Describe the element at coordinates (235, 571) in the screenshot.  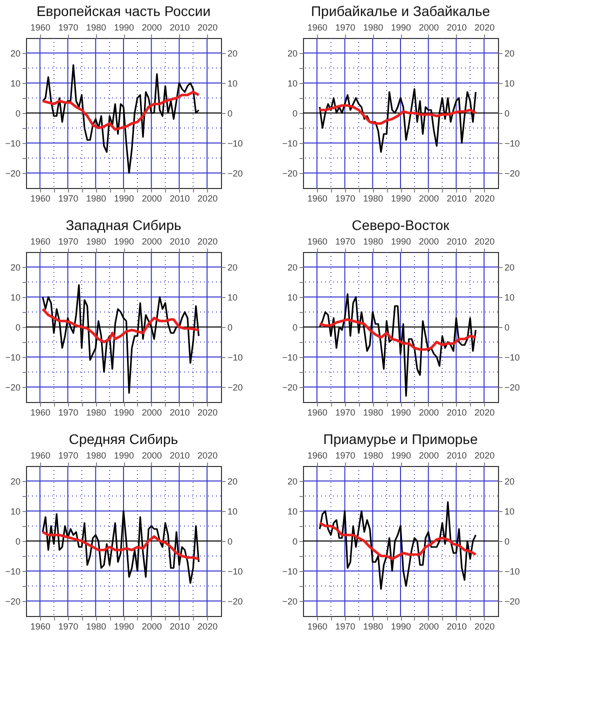
I see `y2-tick-label: −10` at that location.